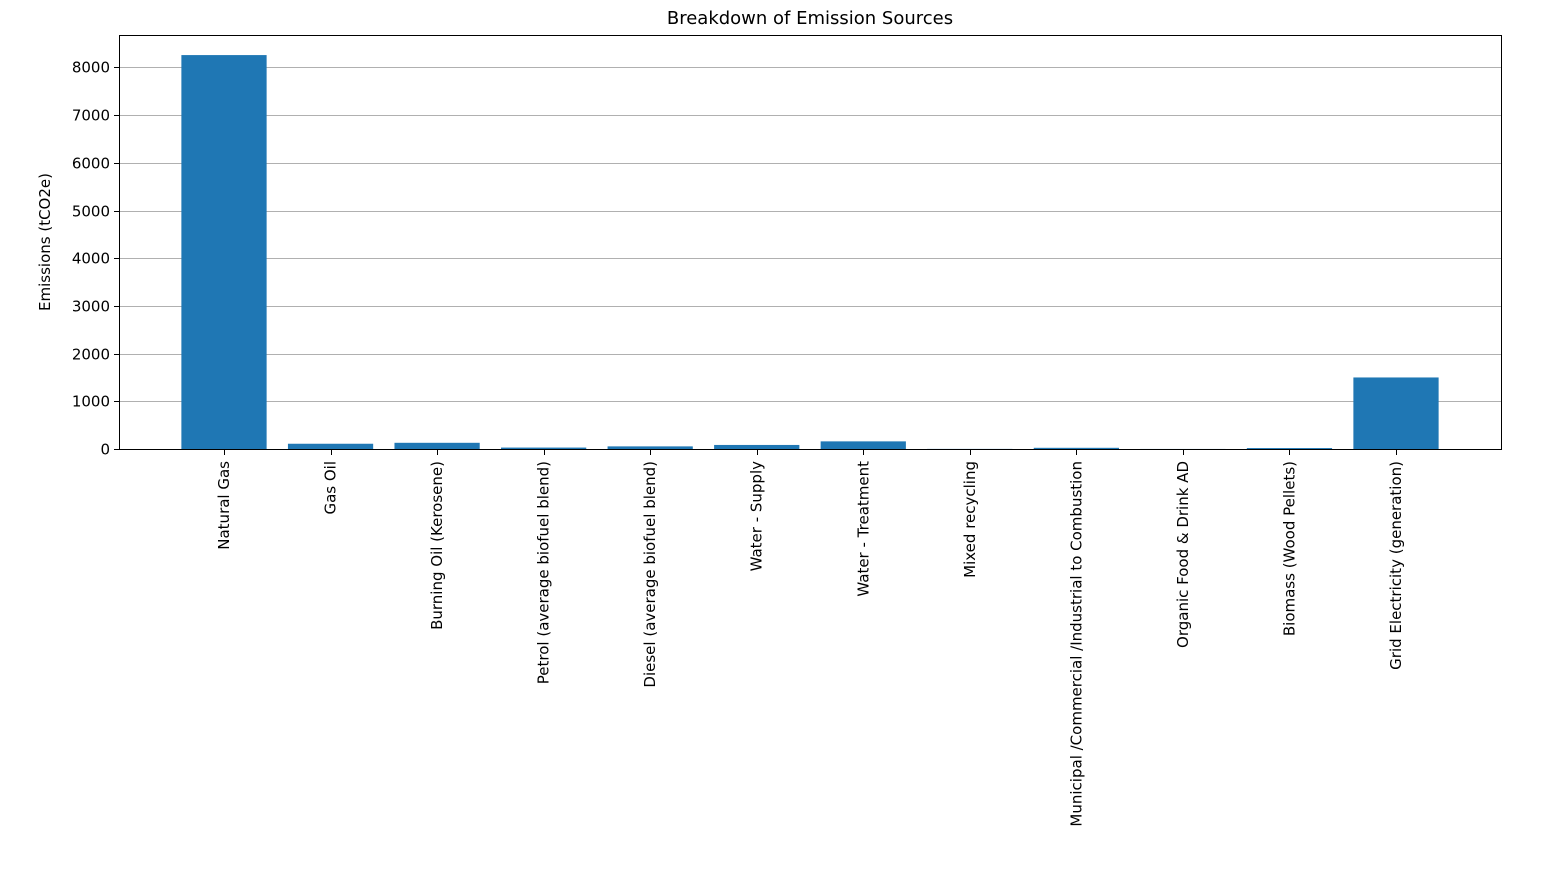 This screenshot has width=1562, height=891. What do you see at coordinates (45, 242) in the screenshot?
I see `y-axis-label: Emissions (tCO2e)` at bounding box center [45, 242].